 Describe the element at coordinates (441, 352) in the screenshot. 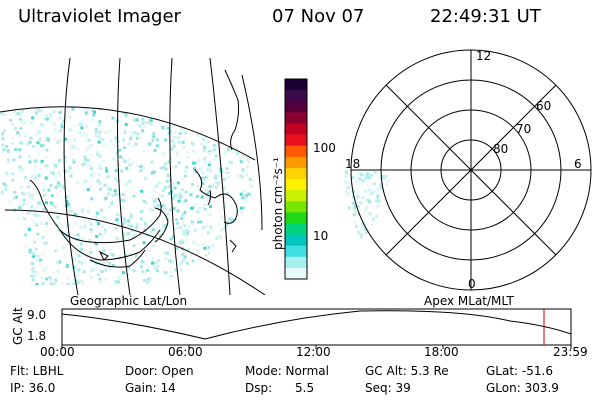

I see `xtick-1800: 18:00` at that location.